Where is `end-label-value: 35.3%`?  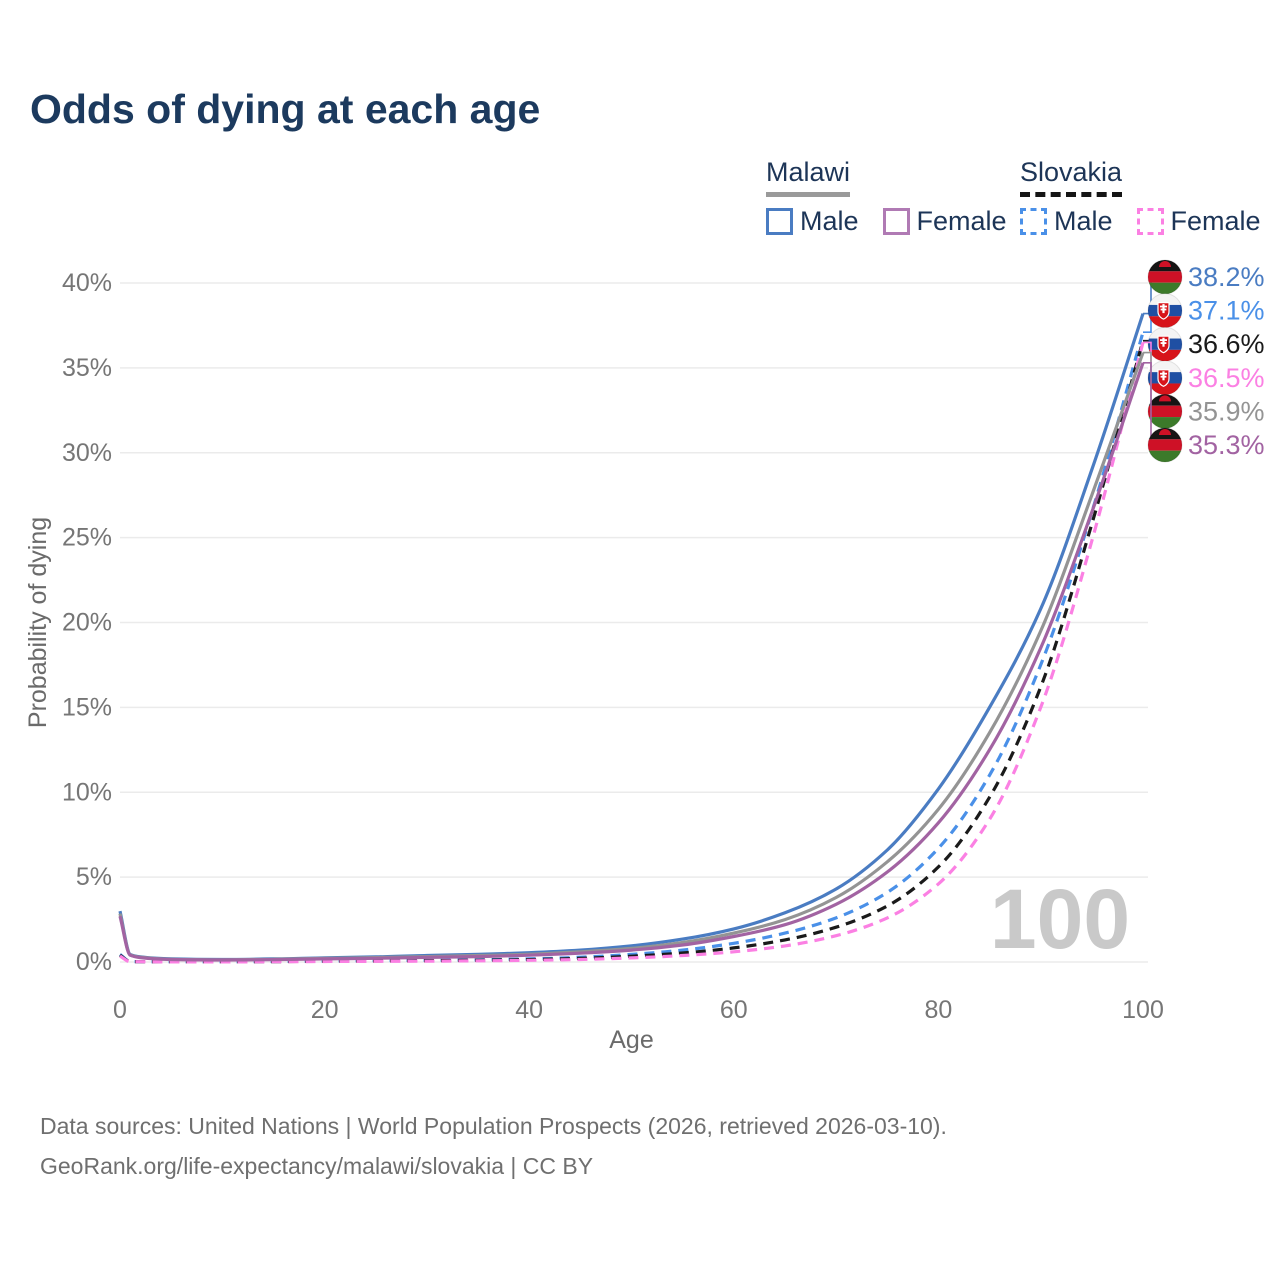 end-label-value: 35.3% is located at coordinates (1226, 445).